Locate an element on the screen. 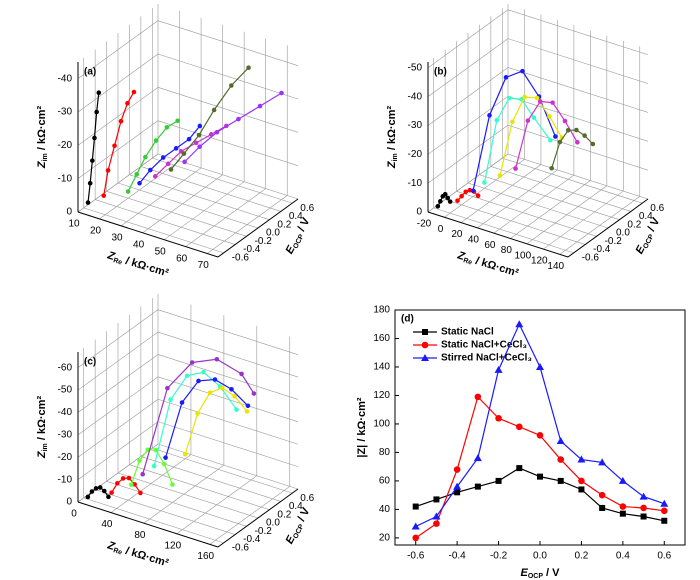 The height and width of the screenshot is (580, 700). label-rest: / V is located at coordinates (551, 573).